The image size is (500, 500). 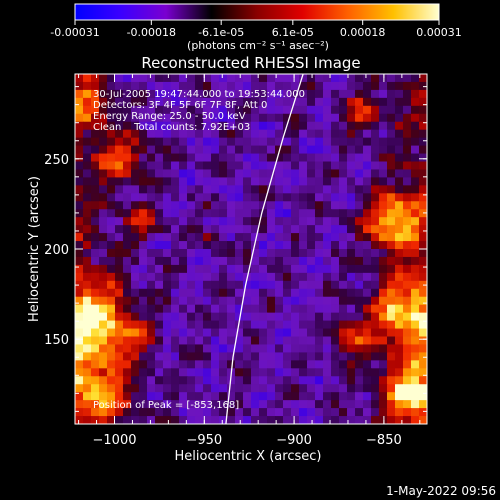 What do you see at coordinates (384, 440) in the screenshot?
I see `x-tick-label: −850` at bounding box center [384, 440].